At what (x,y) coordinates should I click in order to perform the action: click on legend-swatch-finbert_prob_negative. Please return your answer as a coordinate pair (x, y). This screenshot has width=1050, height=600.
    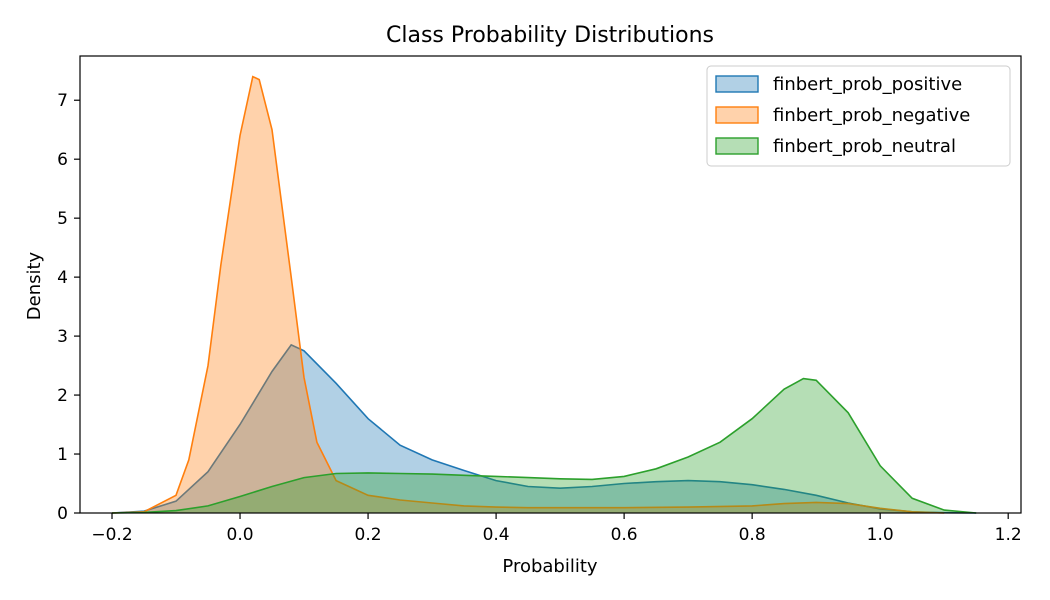
    Looking at the image, I should click on (737, 115).